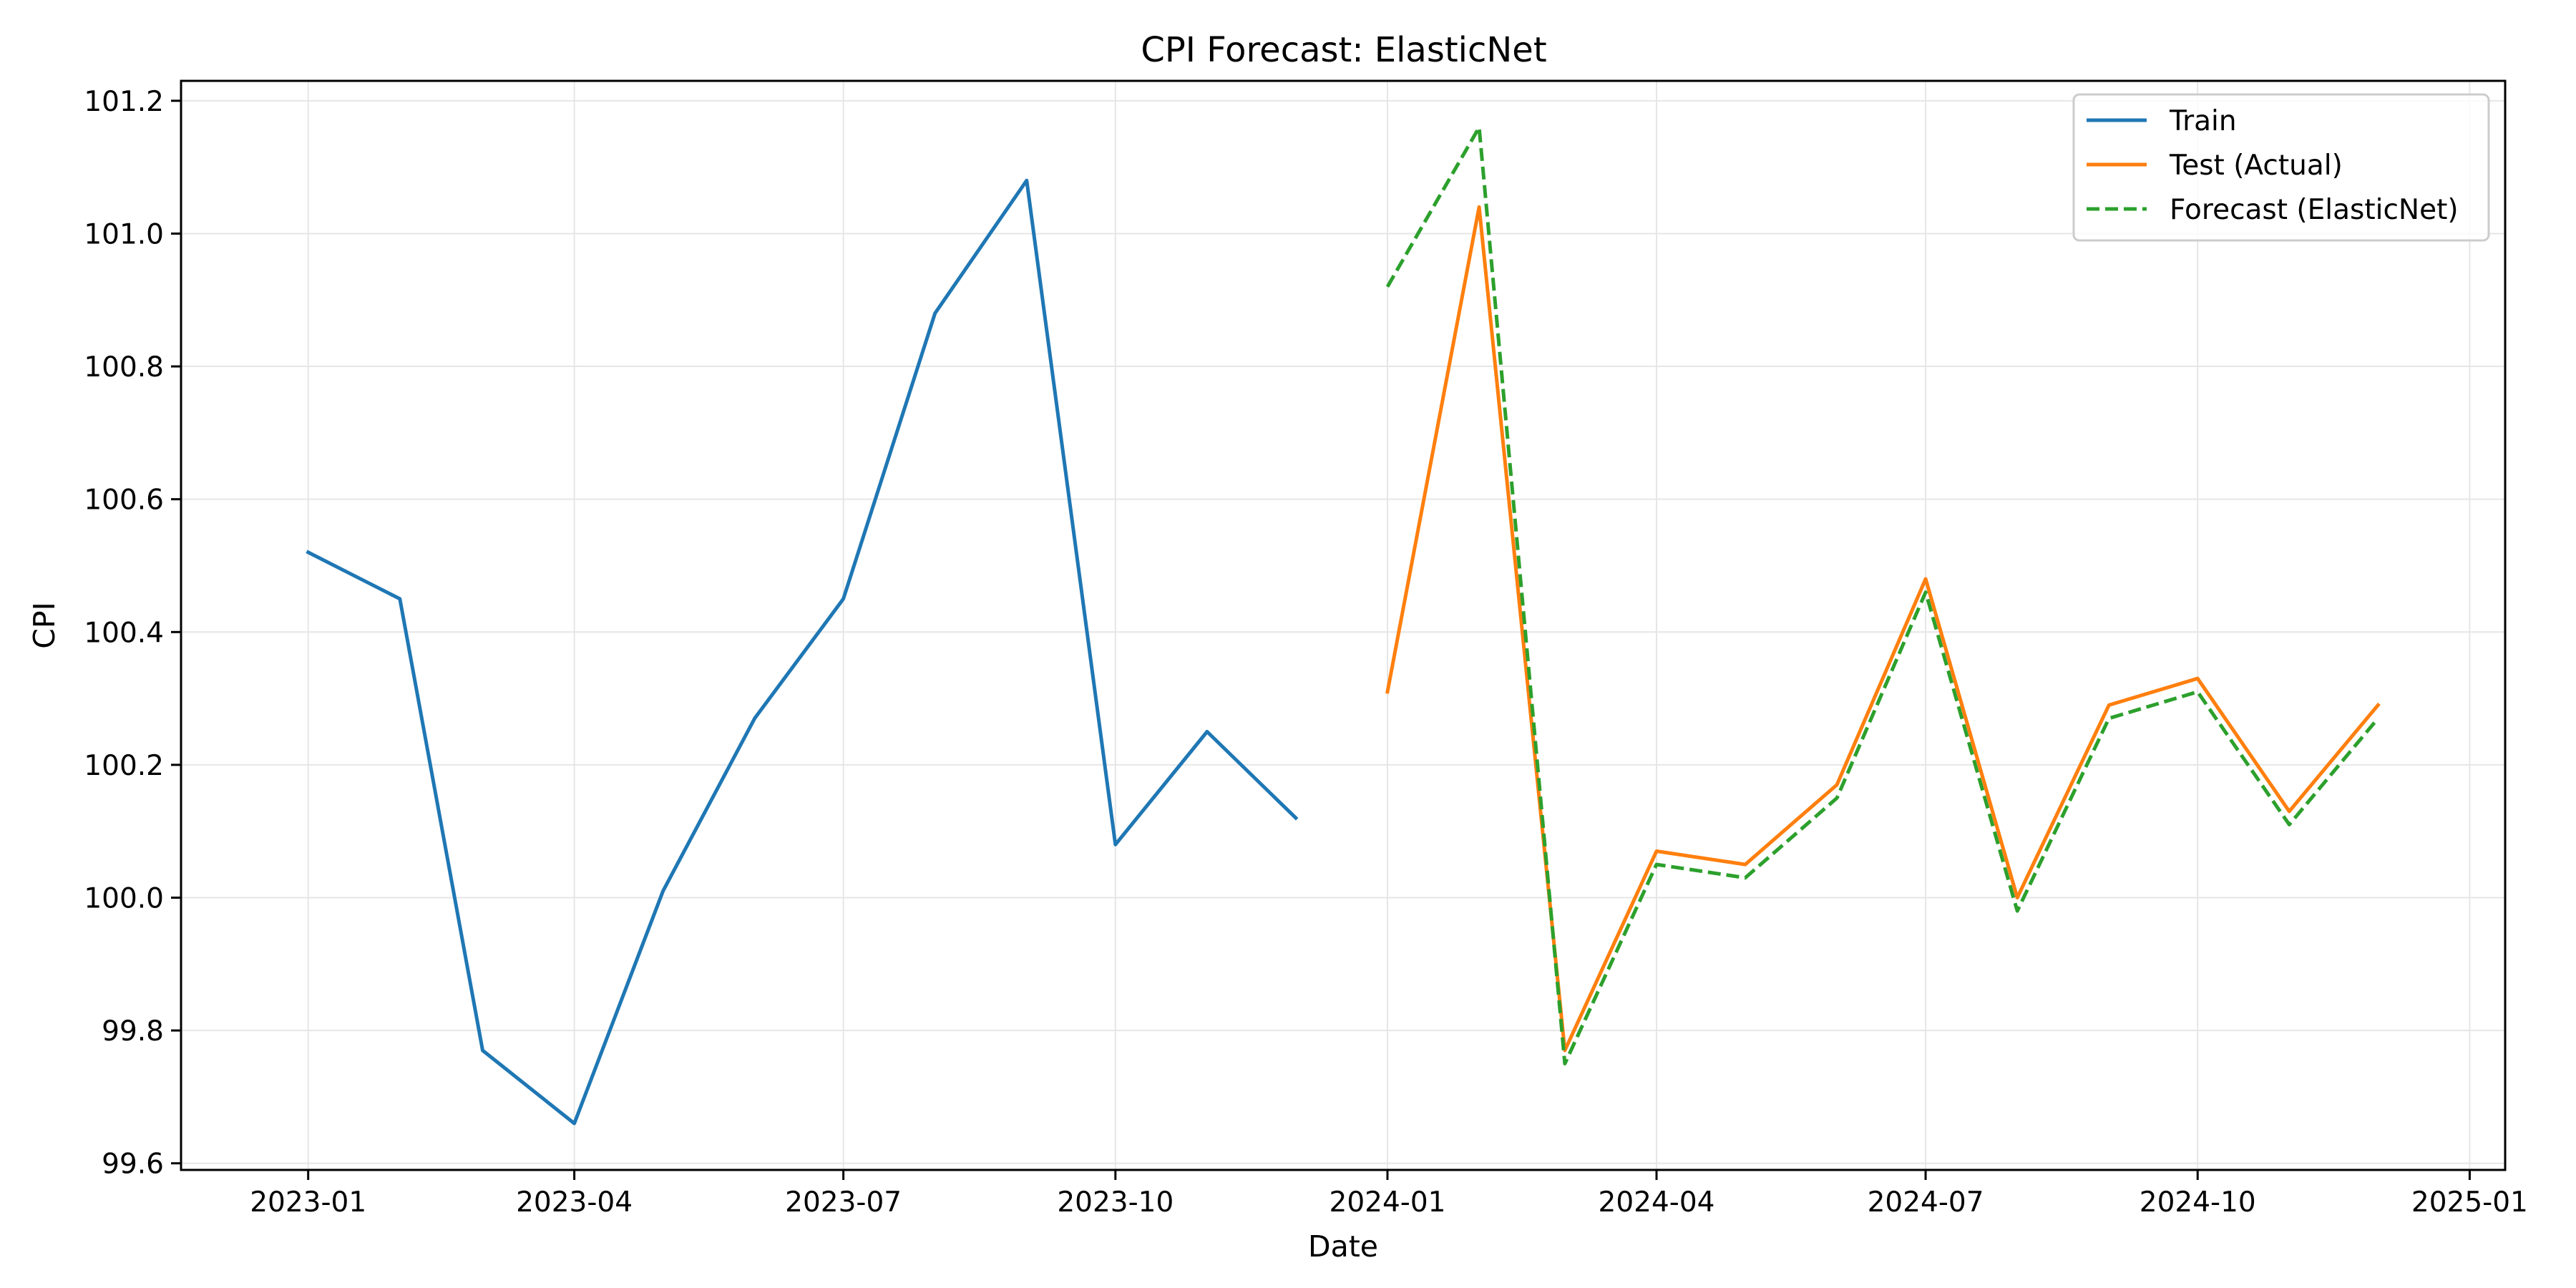  I want to click on y-tick-label: 100.4, so click(124, 633).